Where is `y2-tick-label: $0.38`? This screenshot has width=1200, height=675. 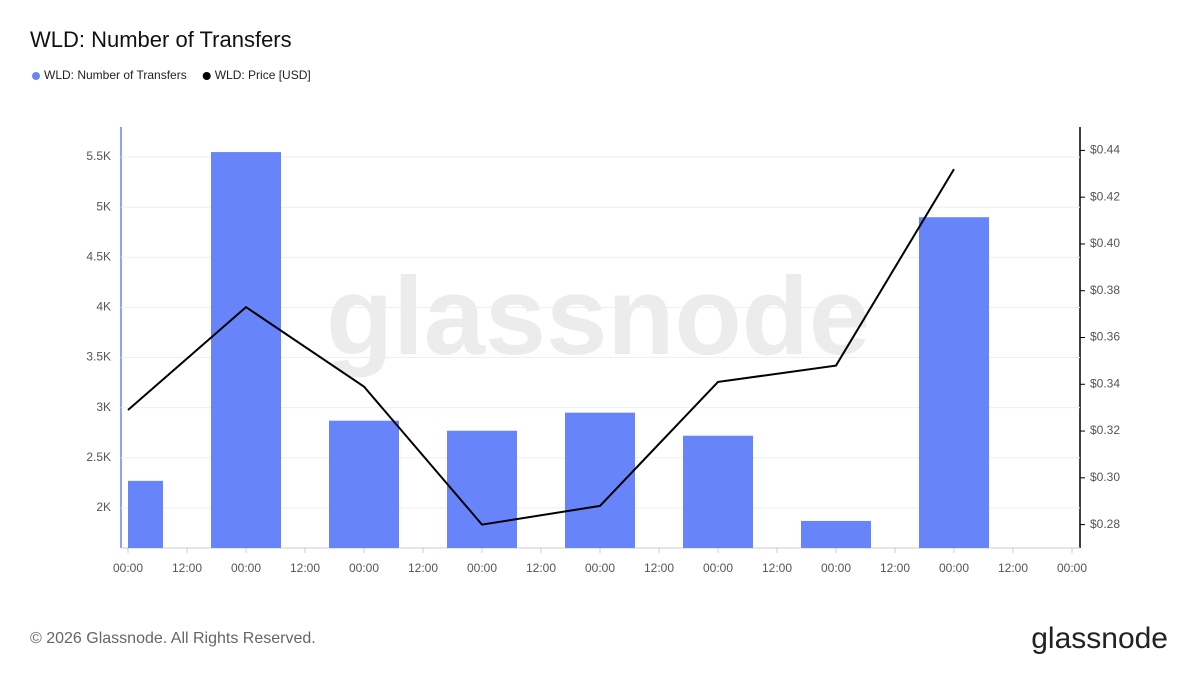 y2-tick-label: $0.38 is located at coordinates (1105, 290).